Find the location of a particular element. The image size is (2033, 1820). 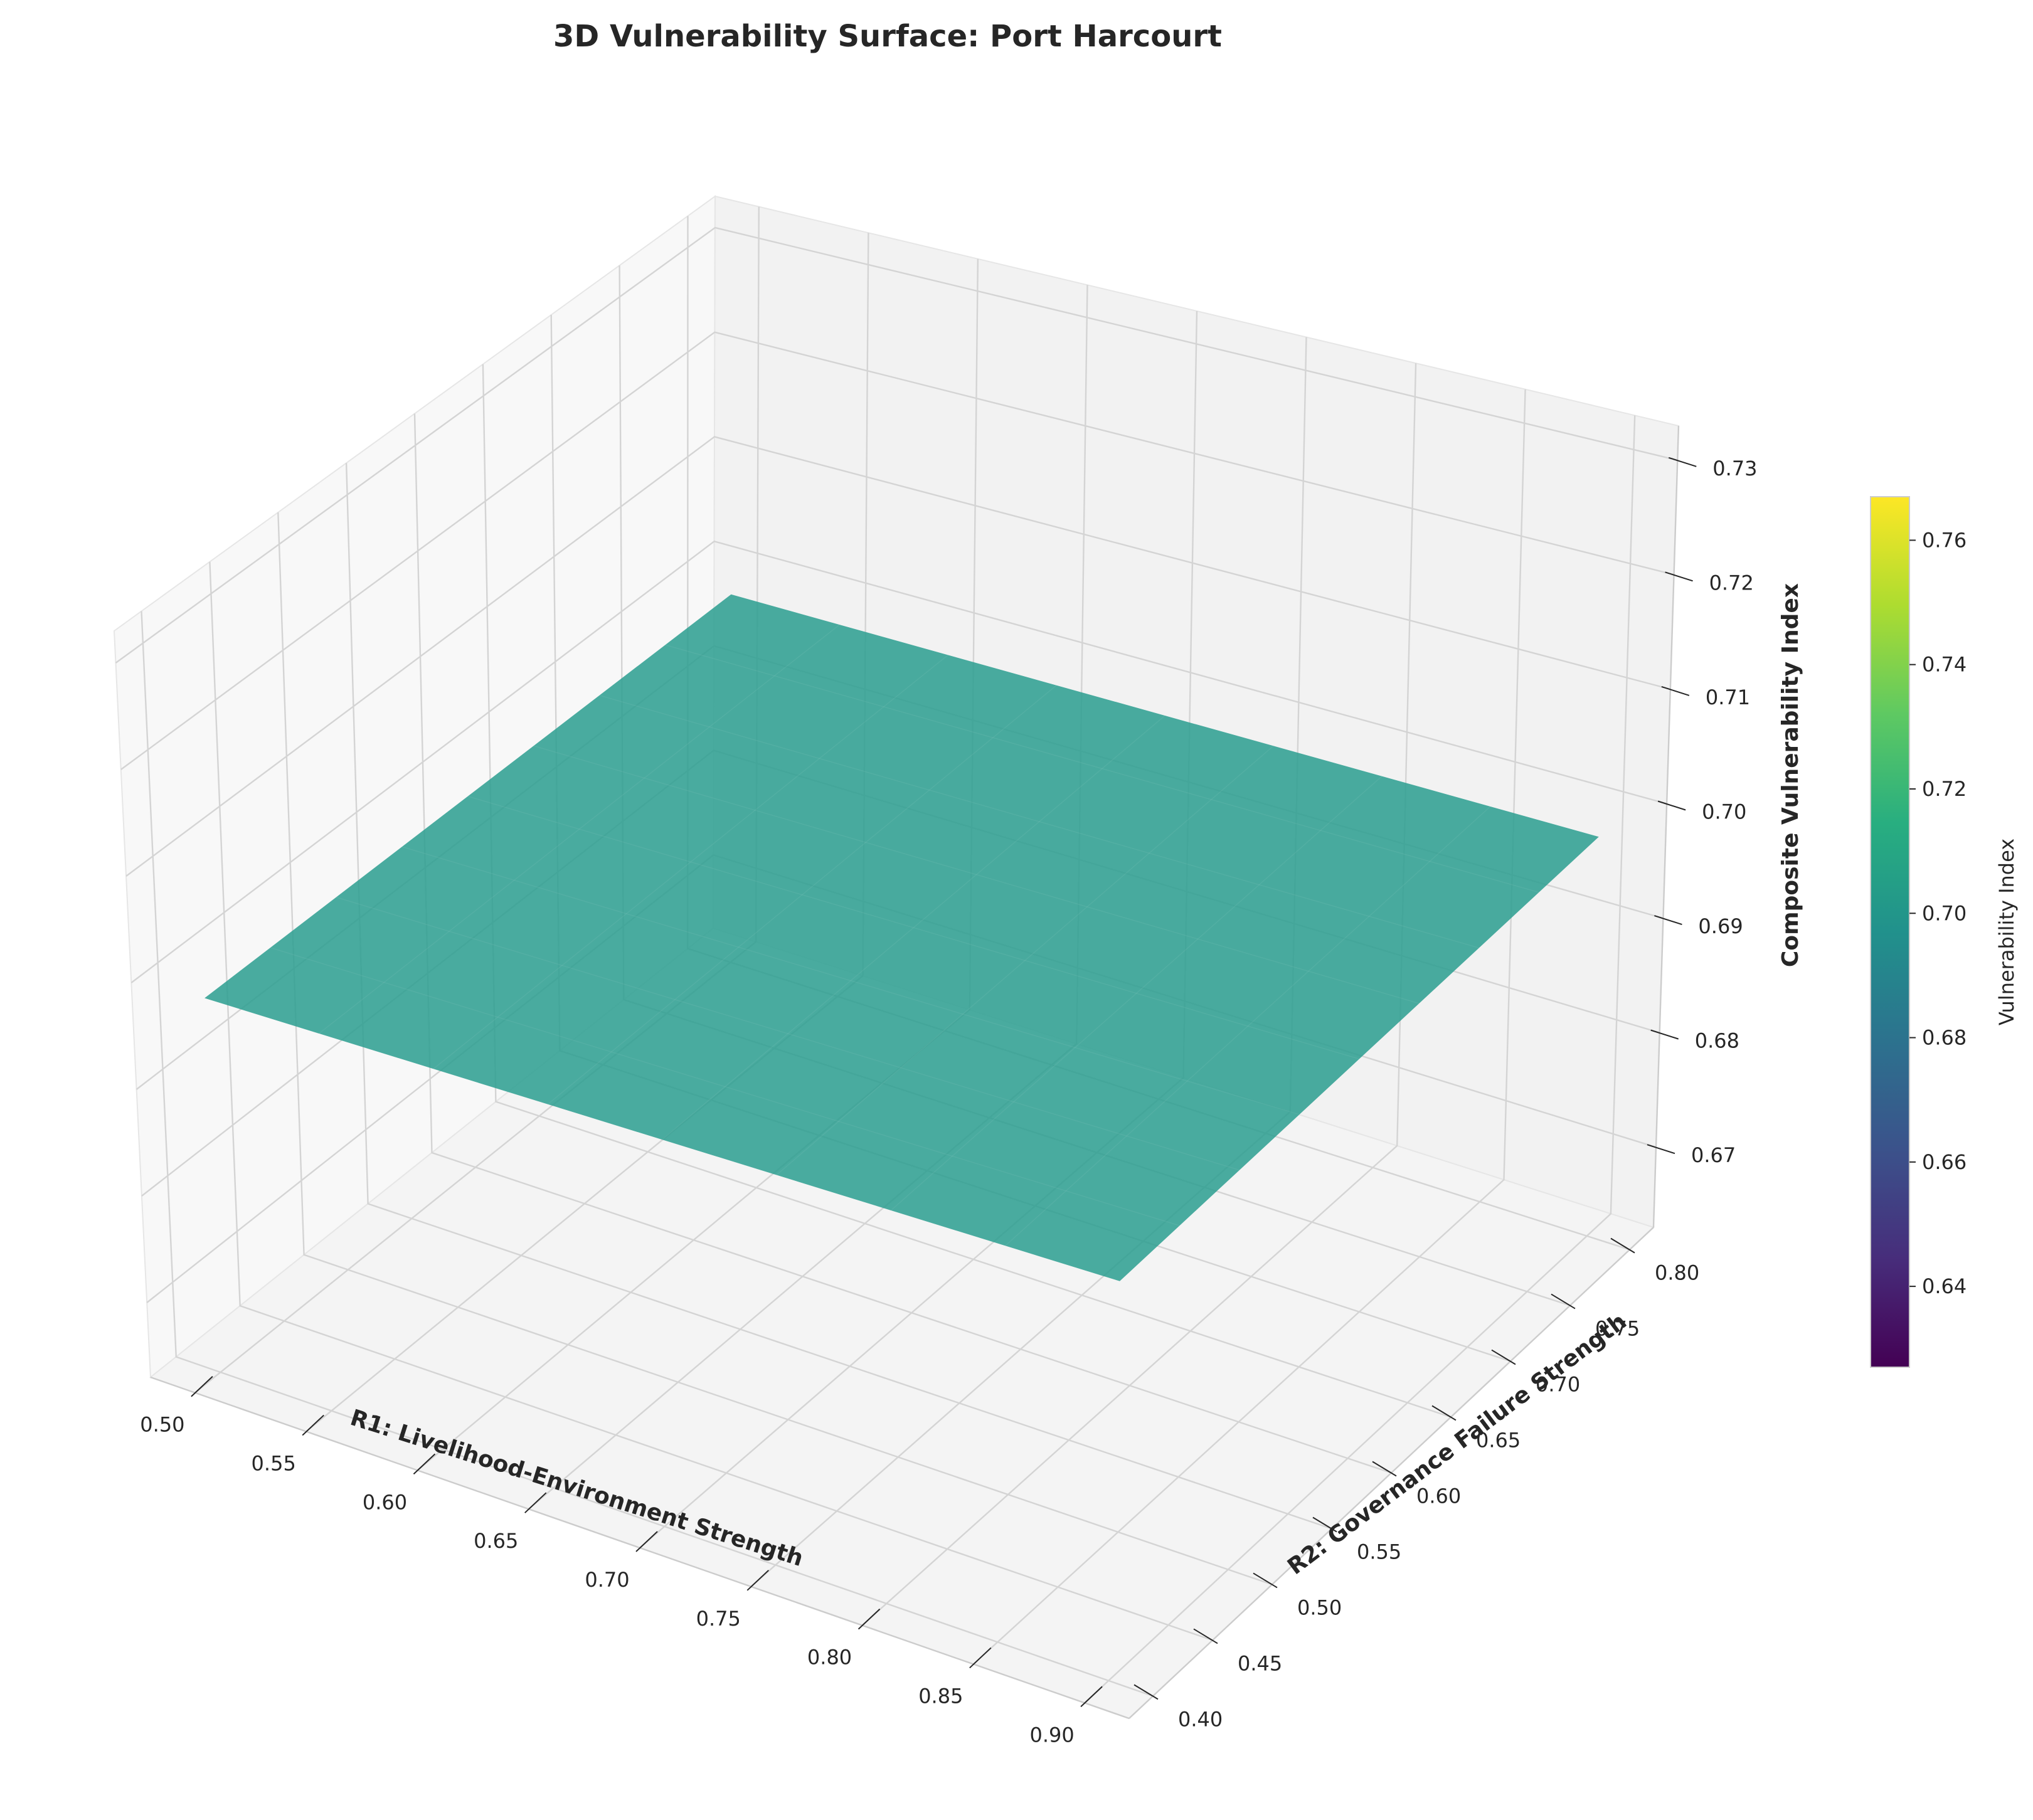

z-axis-label: Composite Vulnerability Index is located at coordinates (1790, 775).